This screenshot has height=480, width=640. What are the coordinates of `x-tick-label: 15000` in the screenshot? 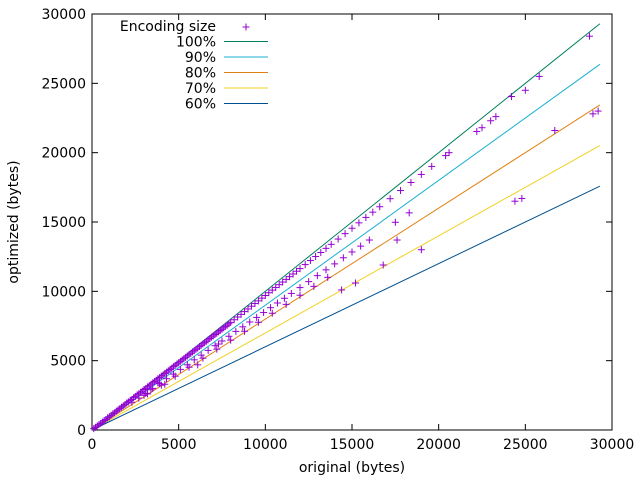 It's located at (352, 445).